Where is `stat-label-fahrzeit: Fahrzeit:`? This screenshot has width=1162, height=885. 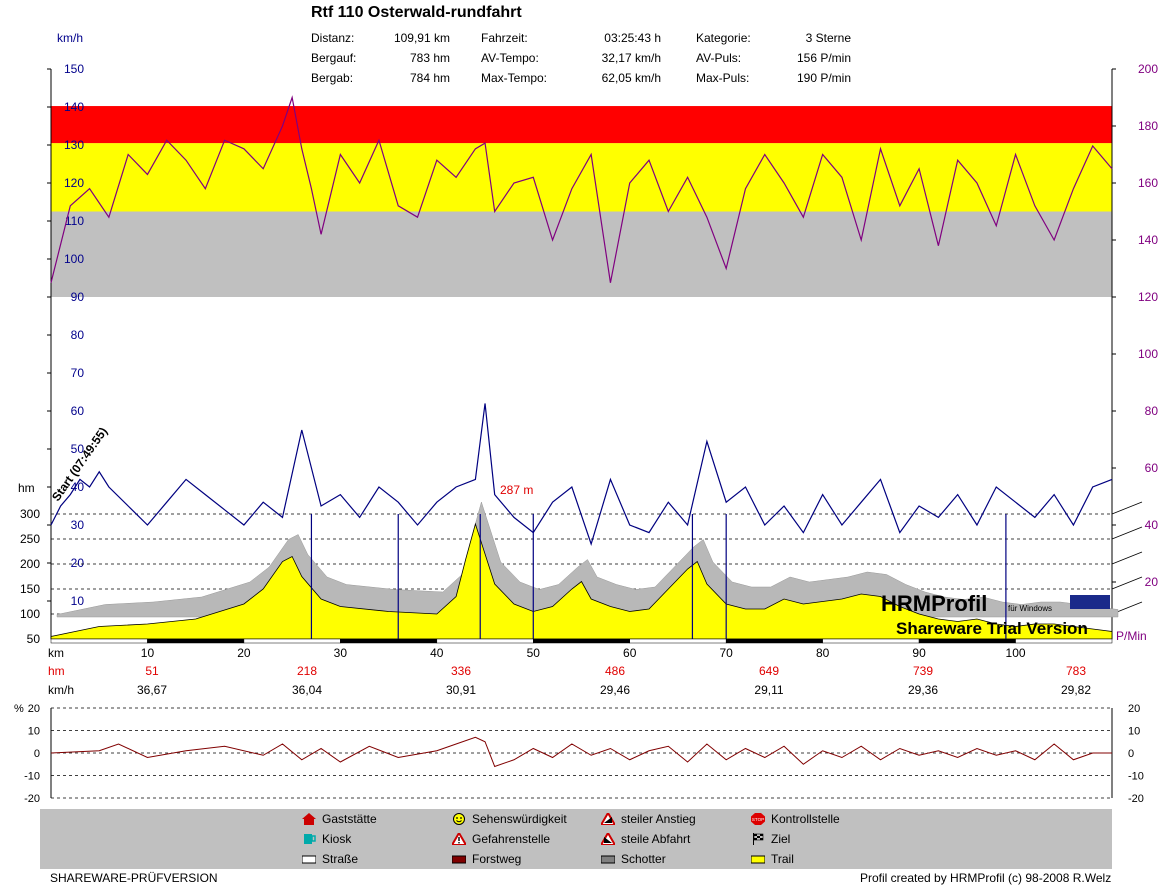 stat-label-fahrzeit: Fahrzeit: is located at coordinates (504, 38).